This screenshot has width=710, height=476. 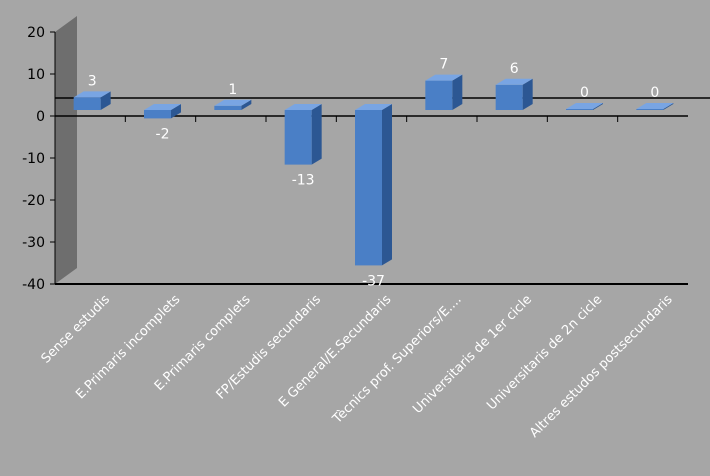 I want to click on bar: 7, so click(x=444, y=83).